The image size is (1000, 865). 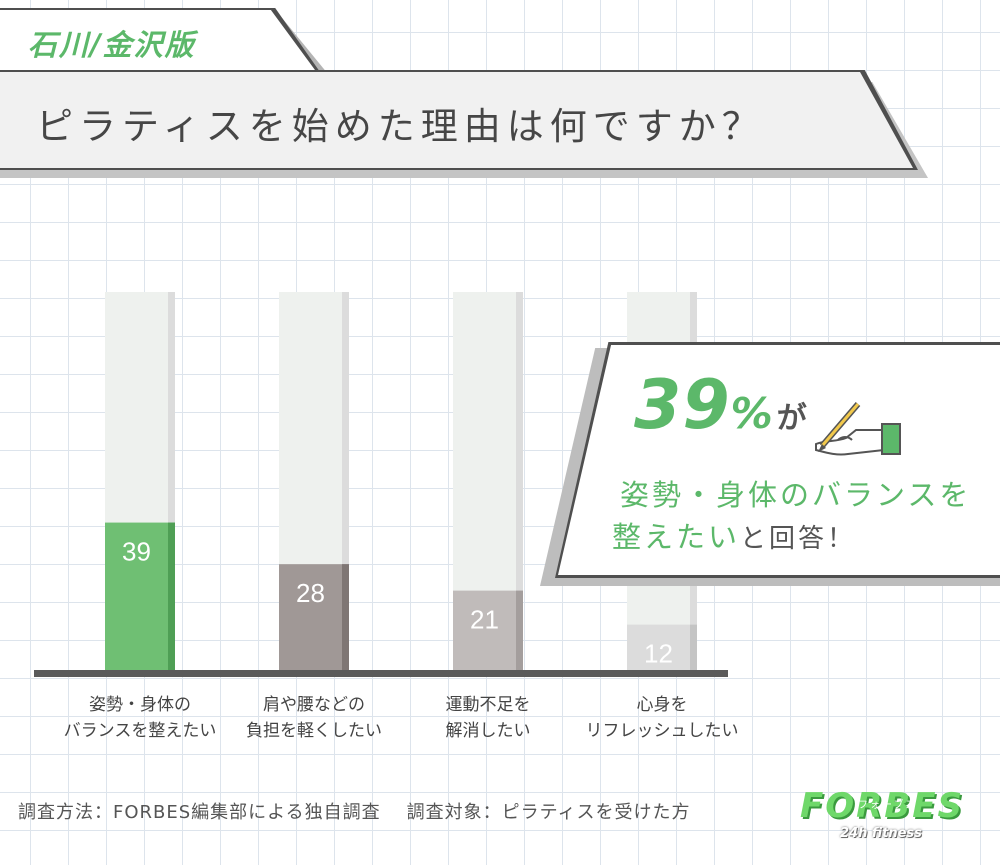 What do you see at coordinates (136, 552) in the screenshot?
I see `data-label: 39` at bounding box center [136, 552].